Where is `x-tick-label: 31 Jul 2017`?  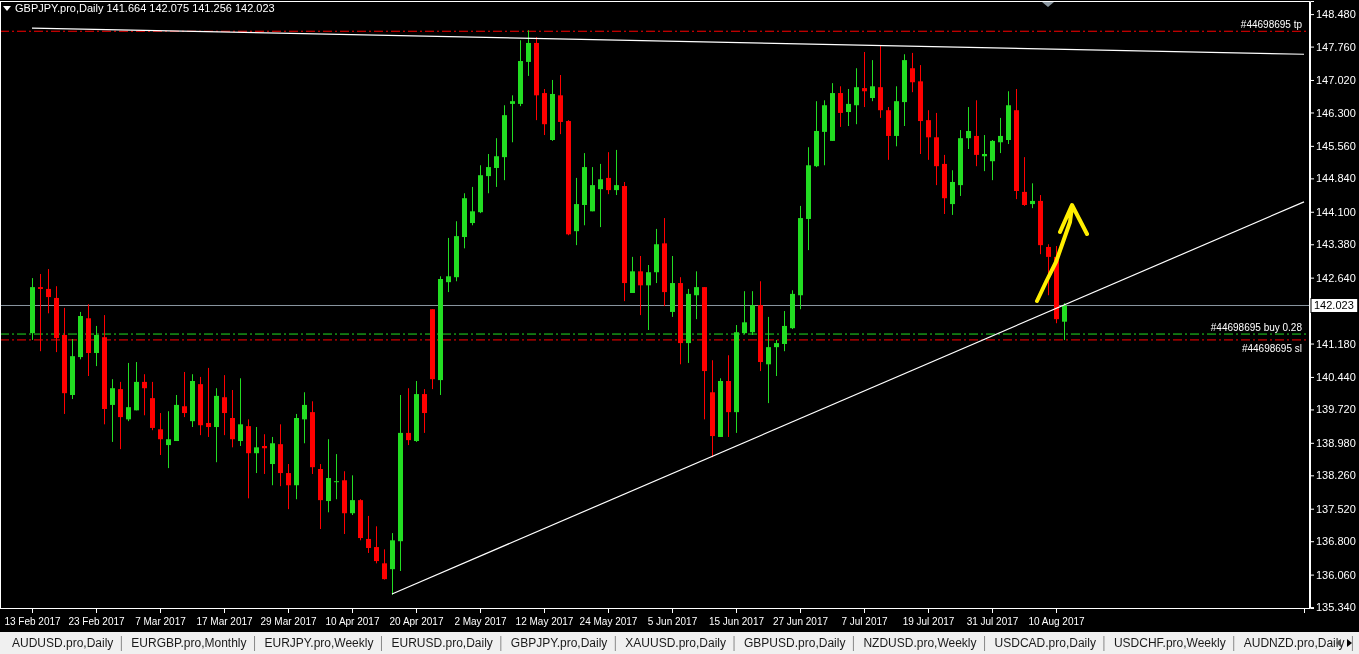 x-tick-label: 31 Jul 2017 is located at coordinates (992, 621).